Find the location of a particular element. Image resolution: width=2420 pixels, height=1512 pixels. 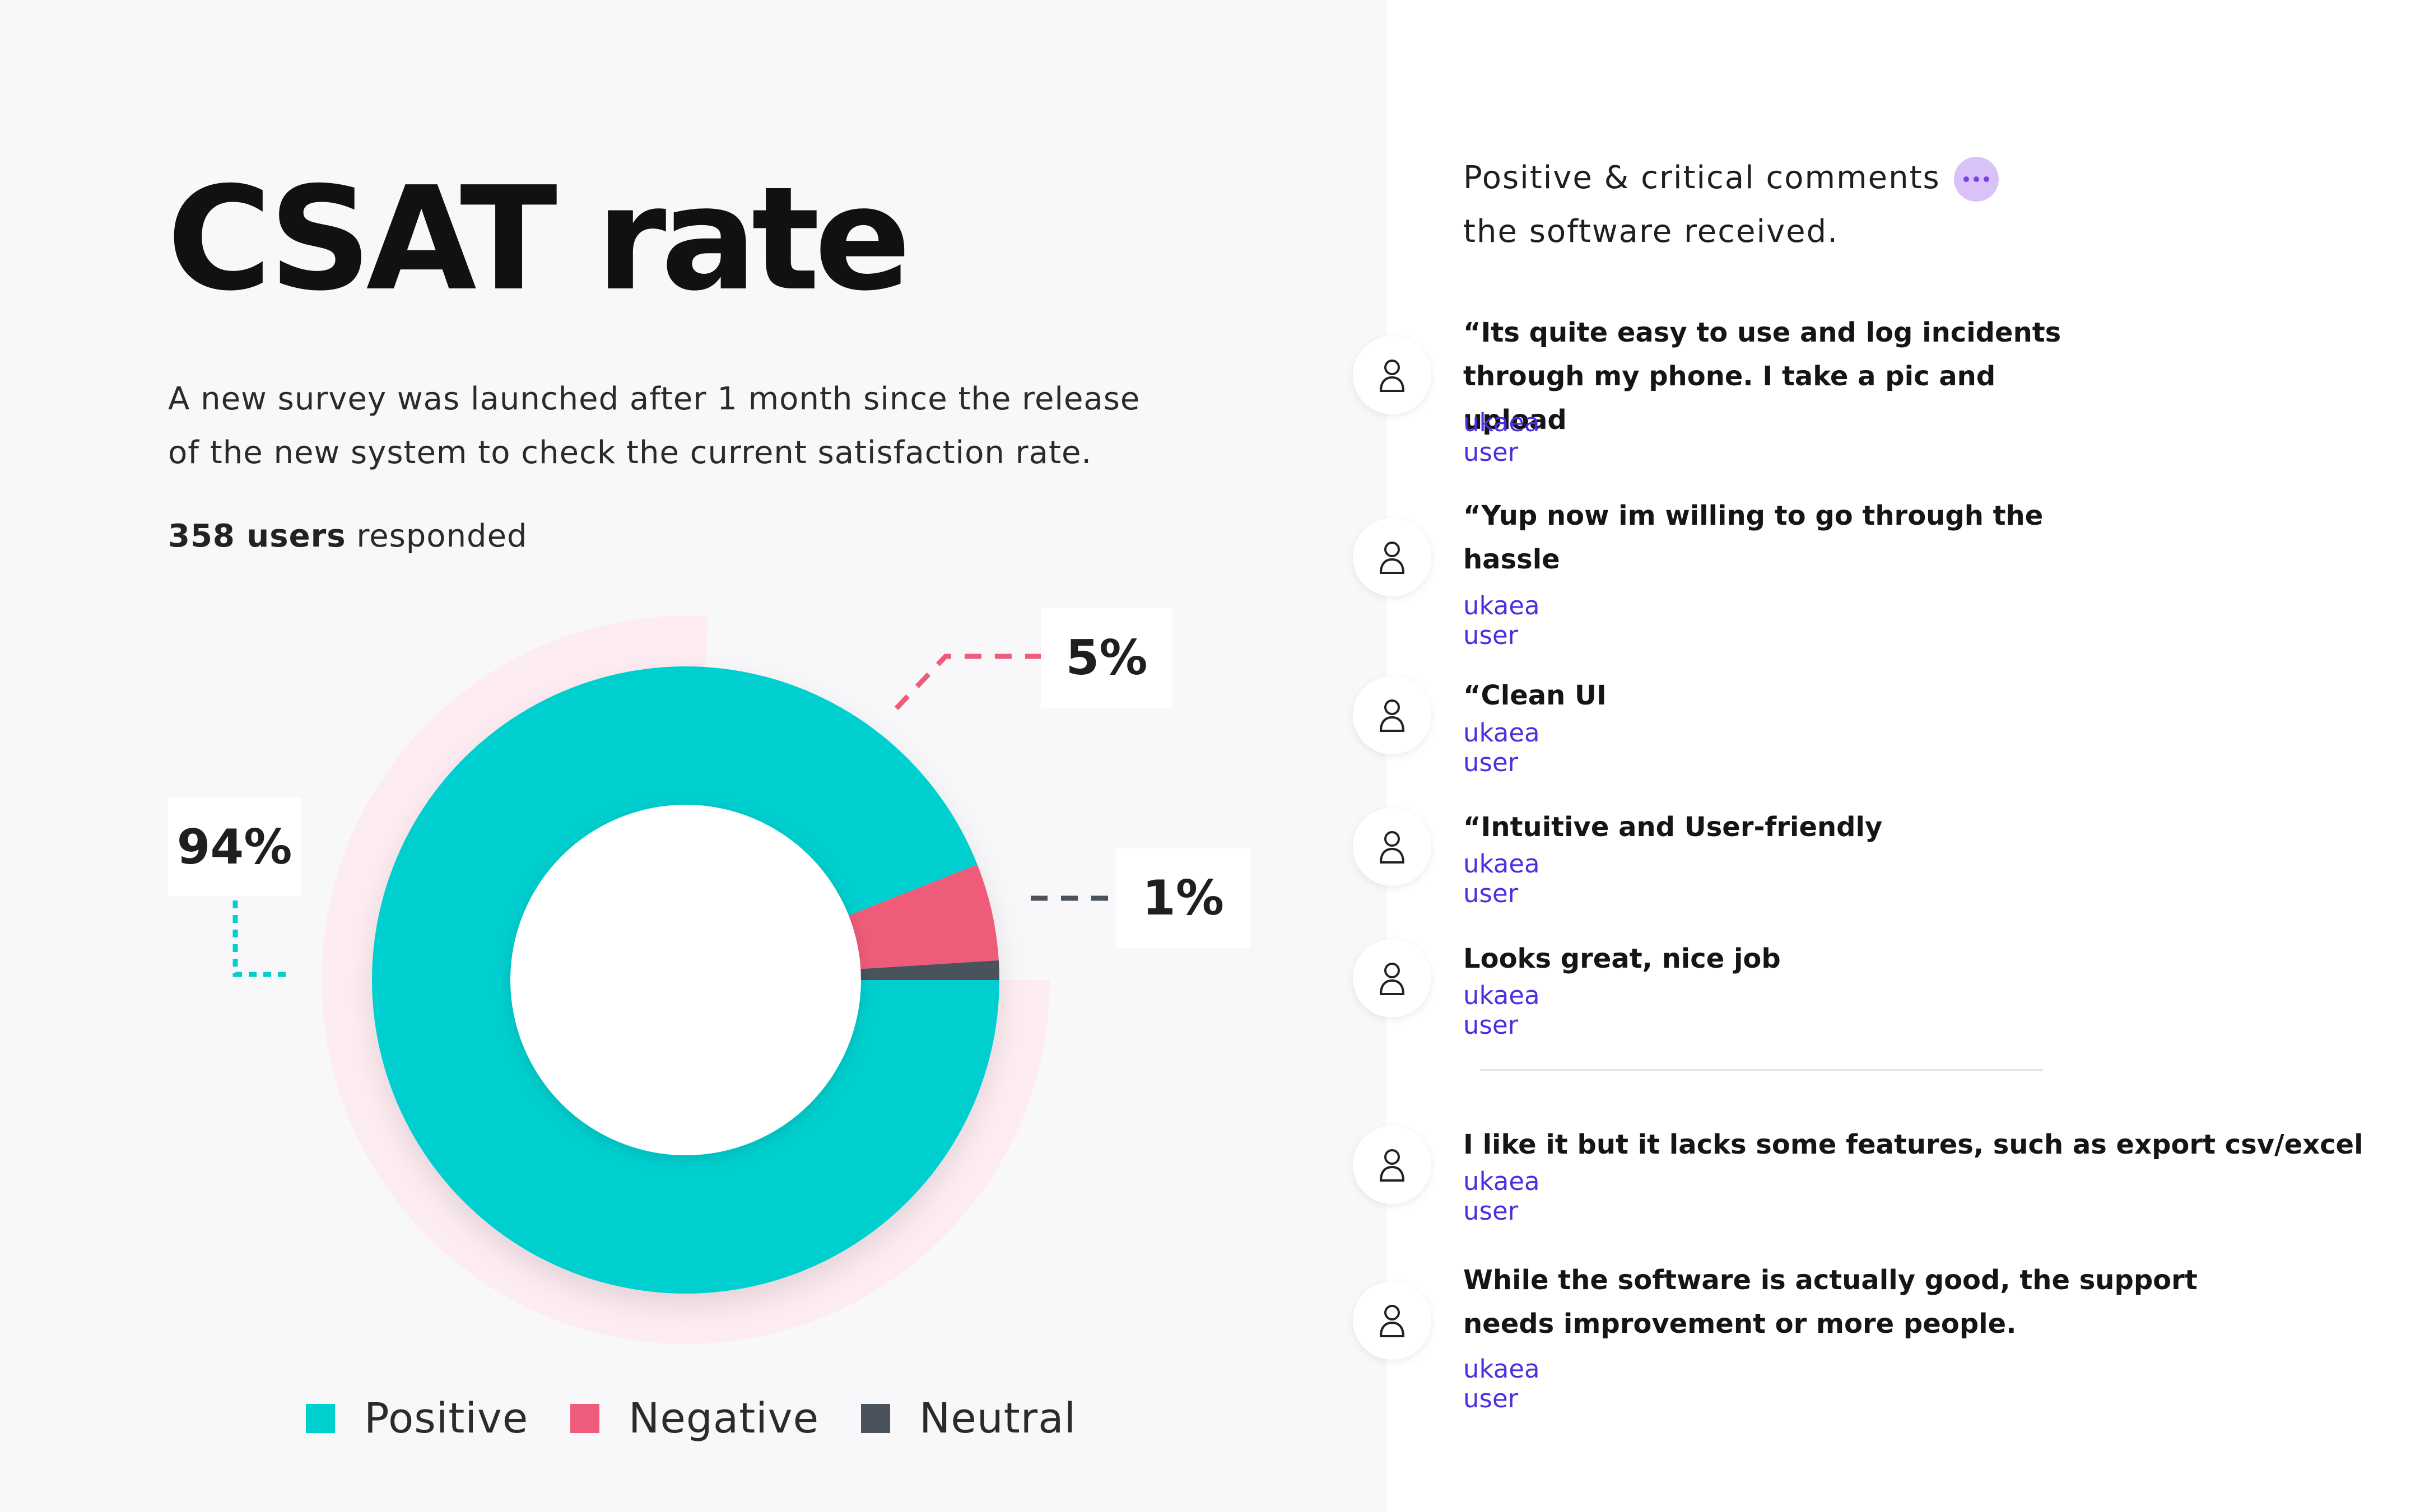

donut-slice-negative is located at coordinates (924, 917).